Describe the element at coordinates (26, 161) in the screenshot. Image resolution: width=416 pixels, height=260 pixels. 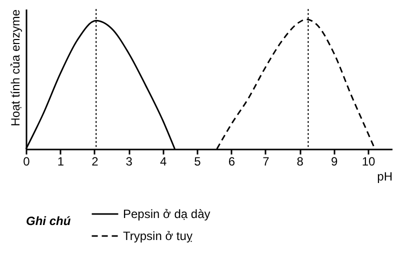
I see `x-tick-label: 0` at that location.